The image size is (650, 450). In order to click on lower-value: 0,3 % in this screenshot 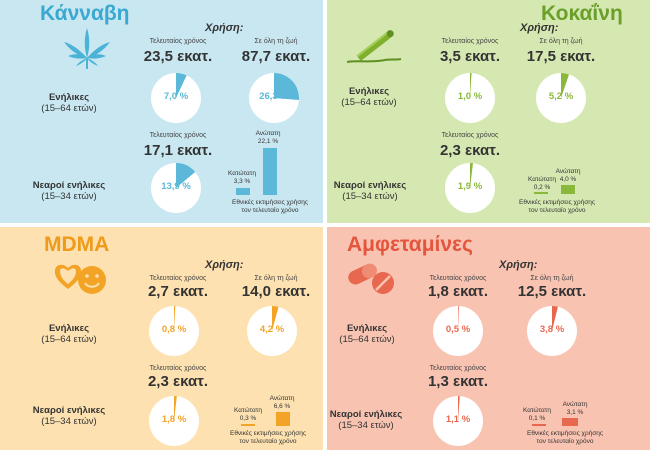, I will do `click(248, 418)`.